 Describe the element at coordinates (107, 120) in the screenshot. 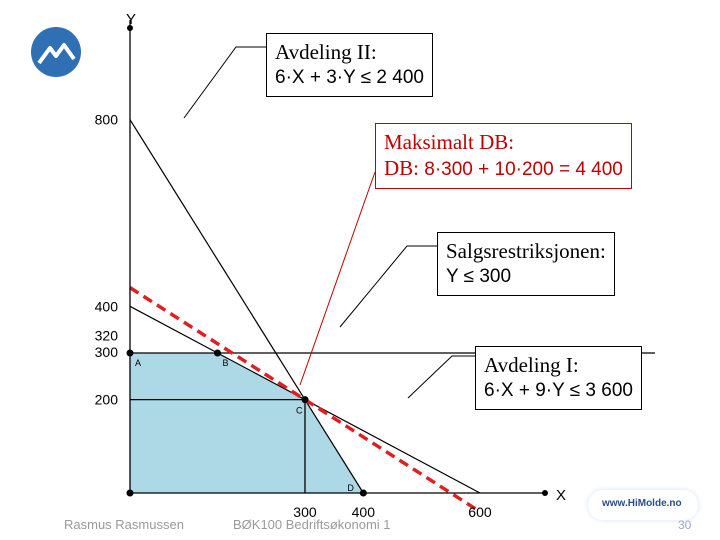

I see `y-tick-label: 800` at that location.